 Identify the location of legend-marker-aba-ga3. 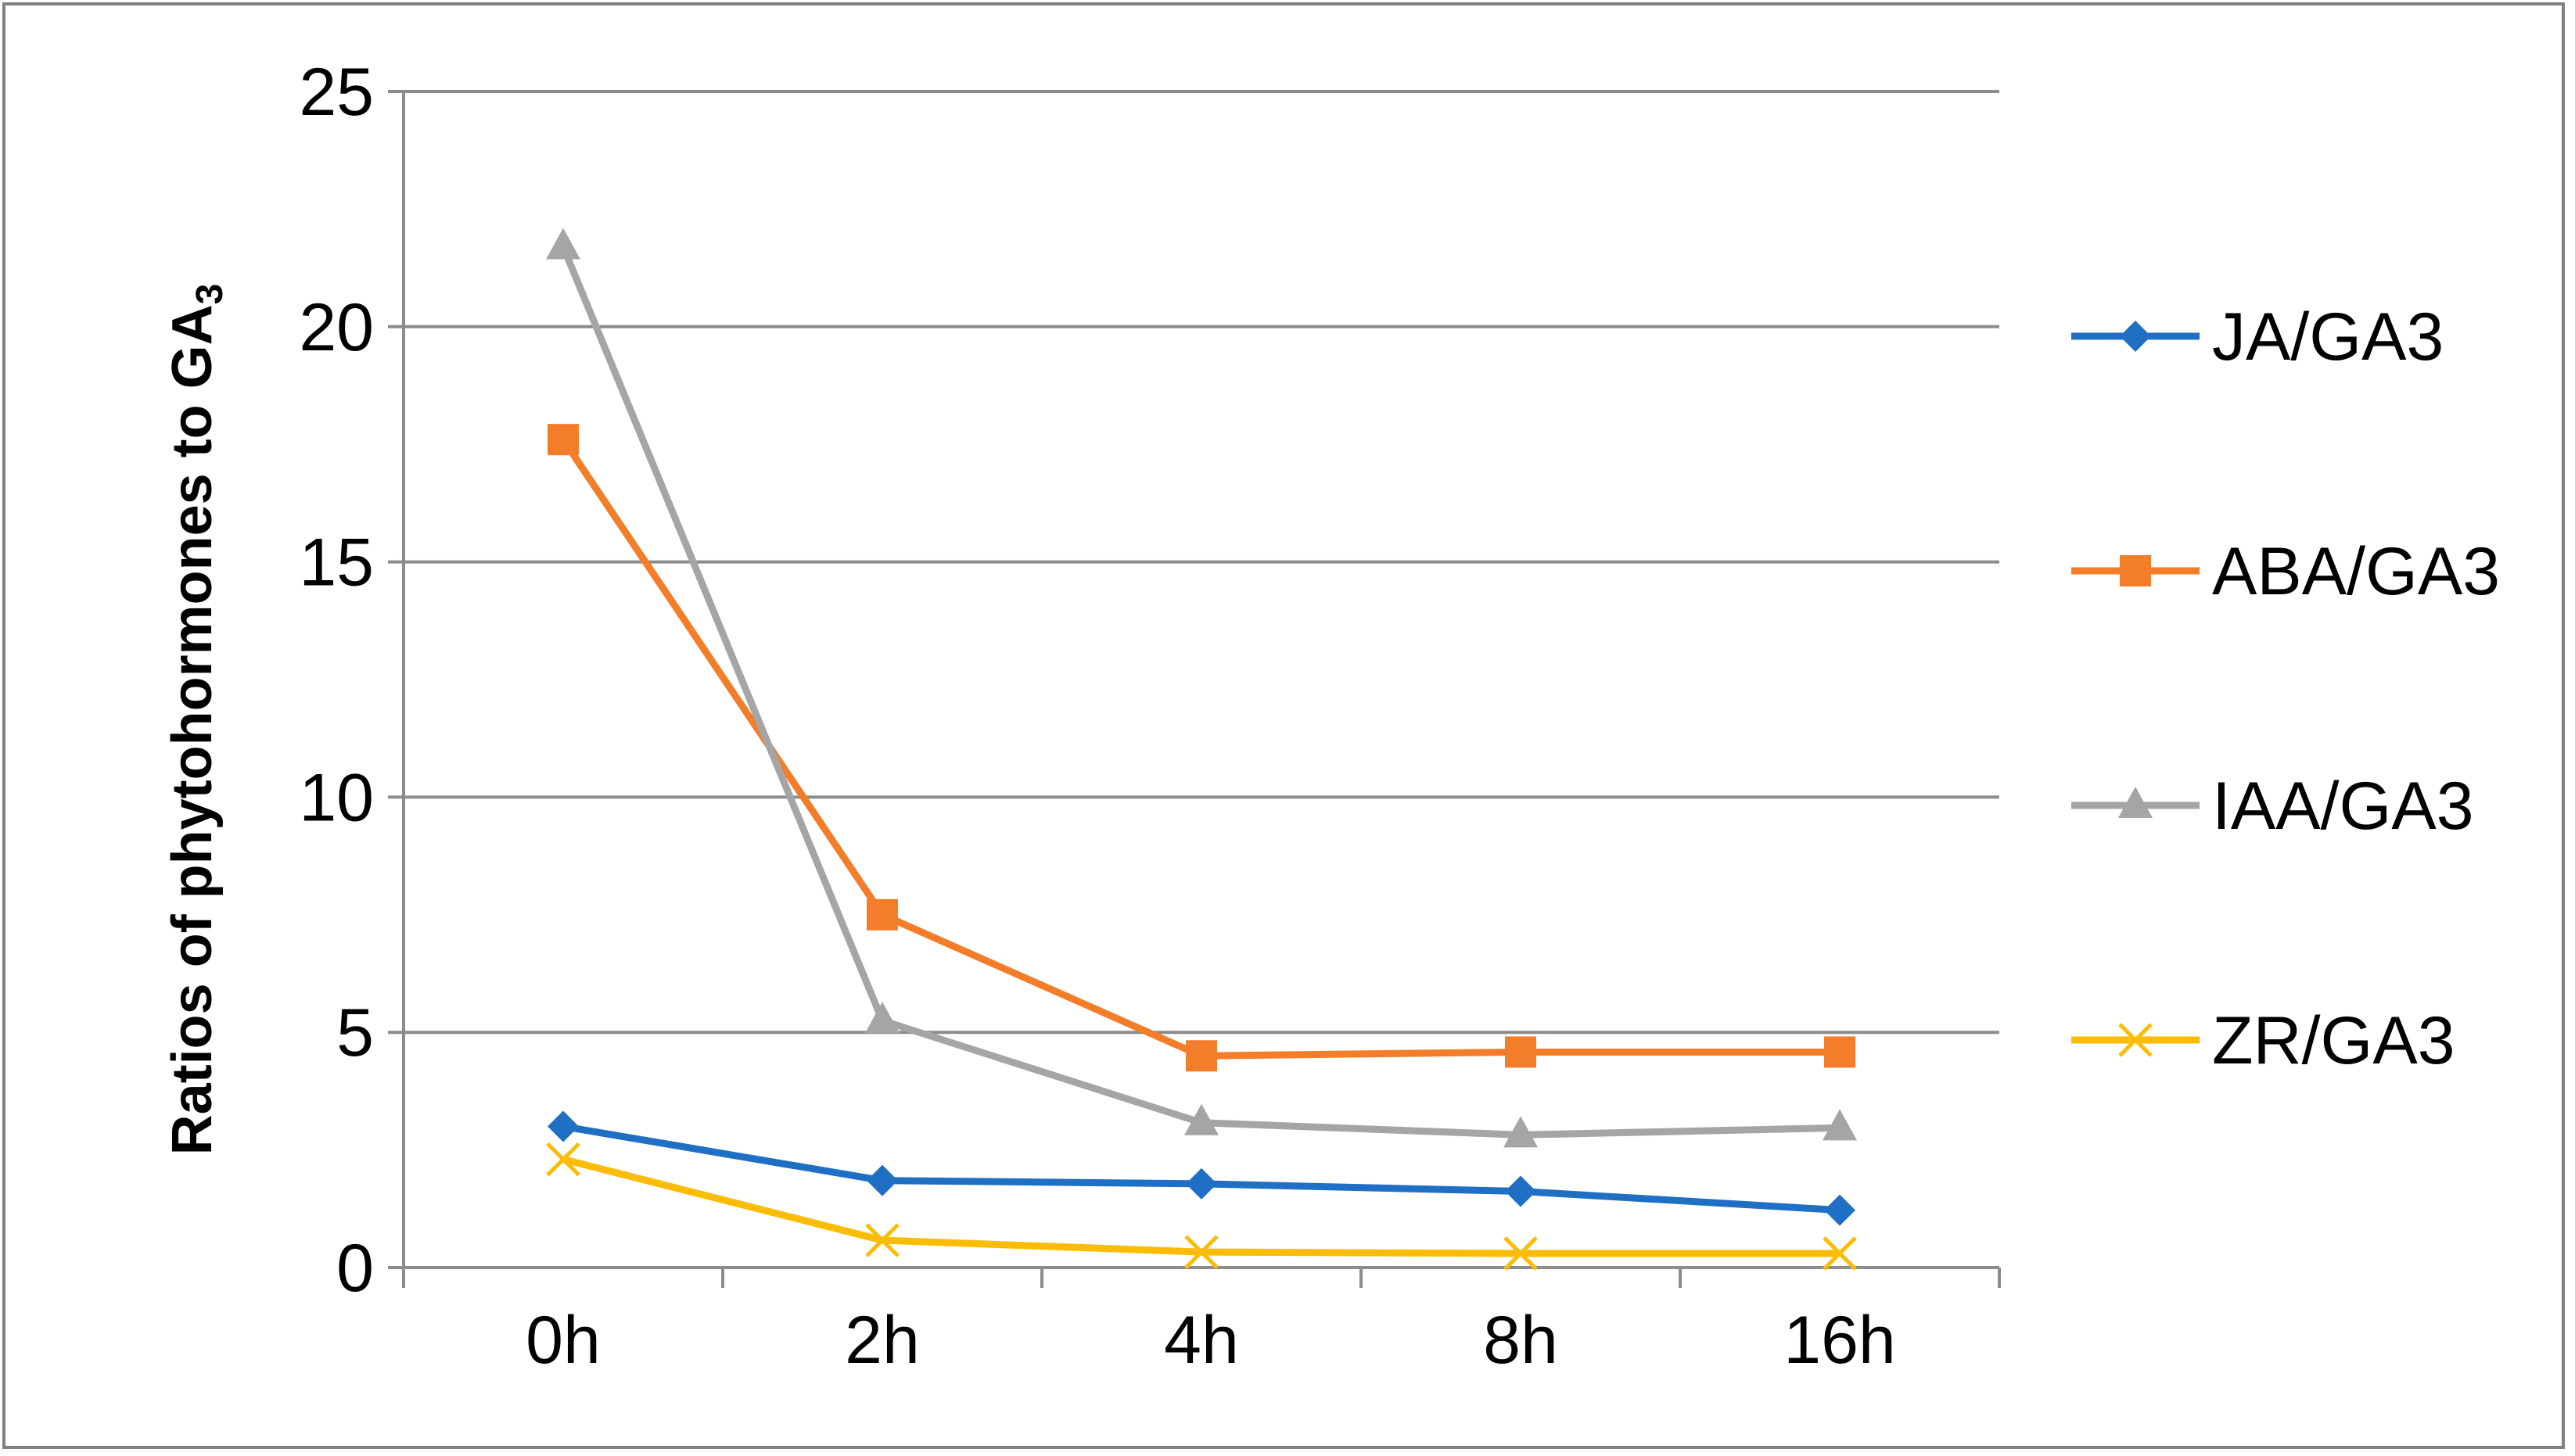
(2135, 570).